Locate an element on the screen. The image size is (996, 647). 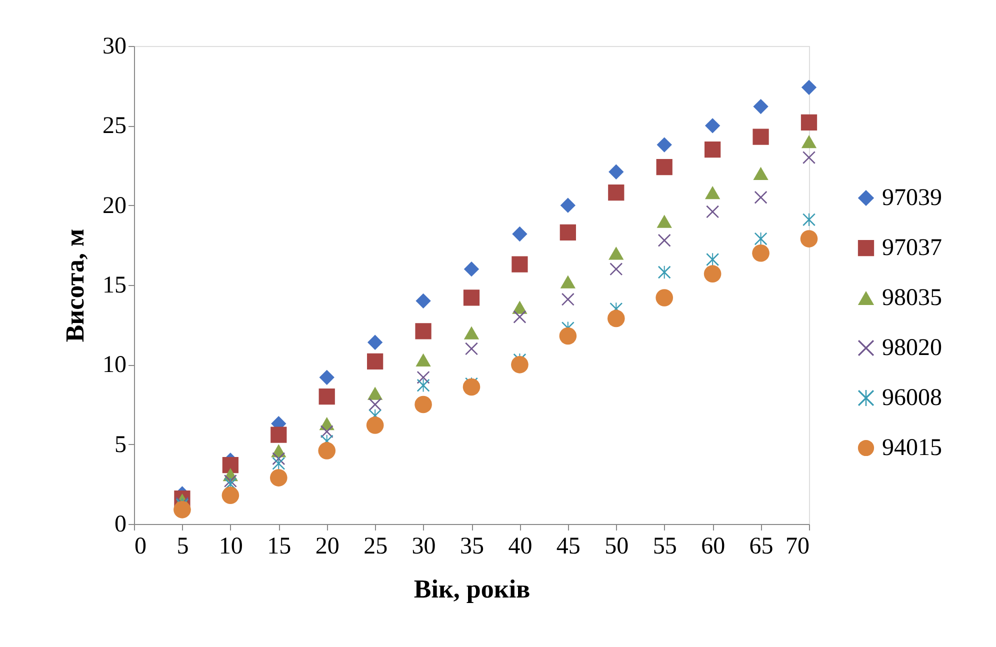
y-tick-label: 5 is located at coordinates (120, 445).